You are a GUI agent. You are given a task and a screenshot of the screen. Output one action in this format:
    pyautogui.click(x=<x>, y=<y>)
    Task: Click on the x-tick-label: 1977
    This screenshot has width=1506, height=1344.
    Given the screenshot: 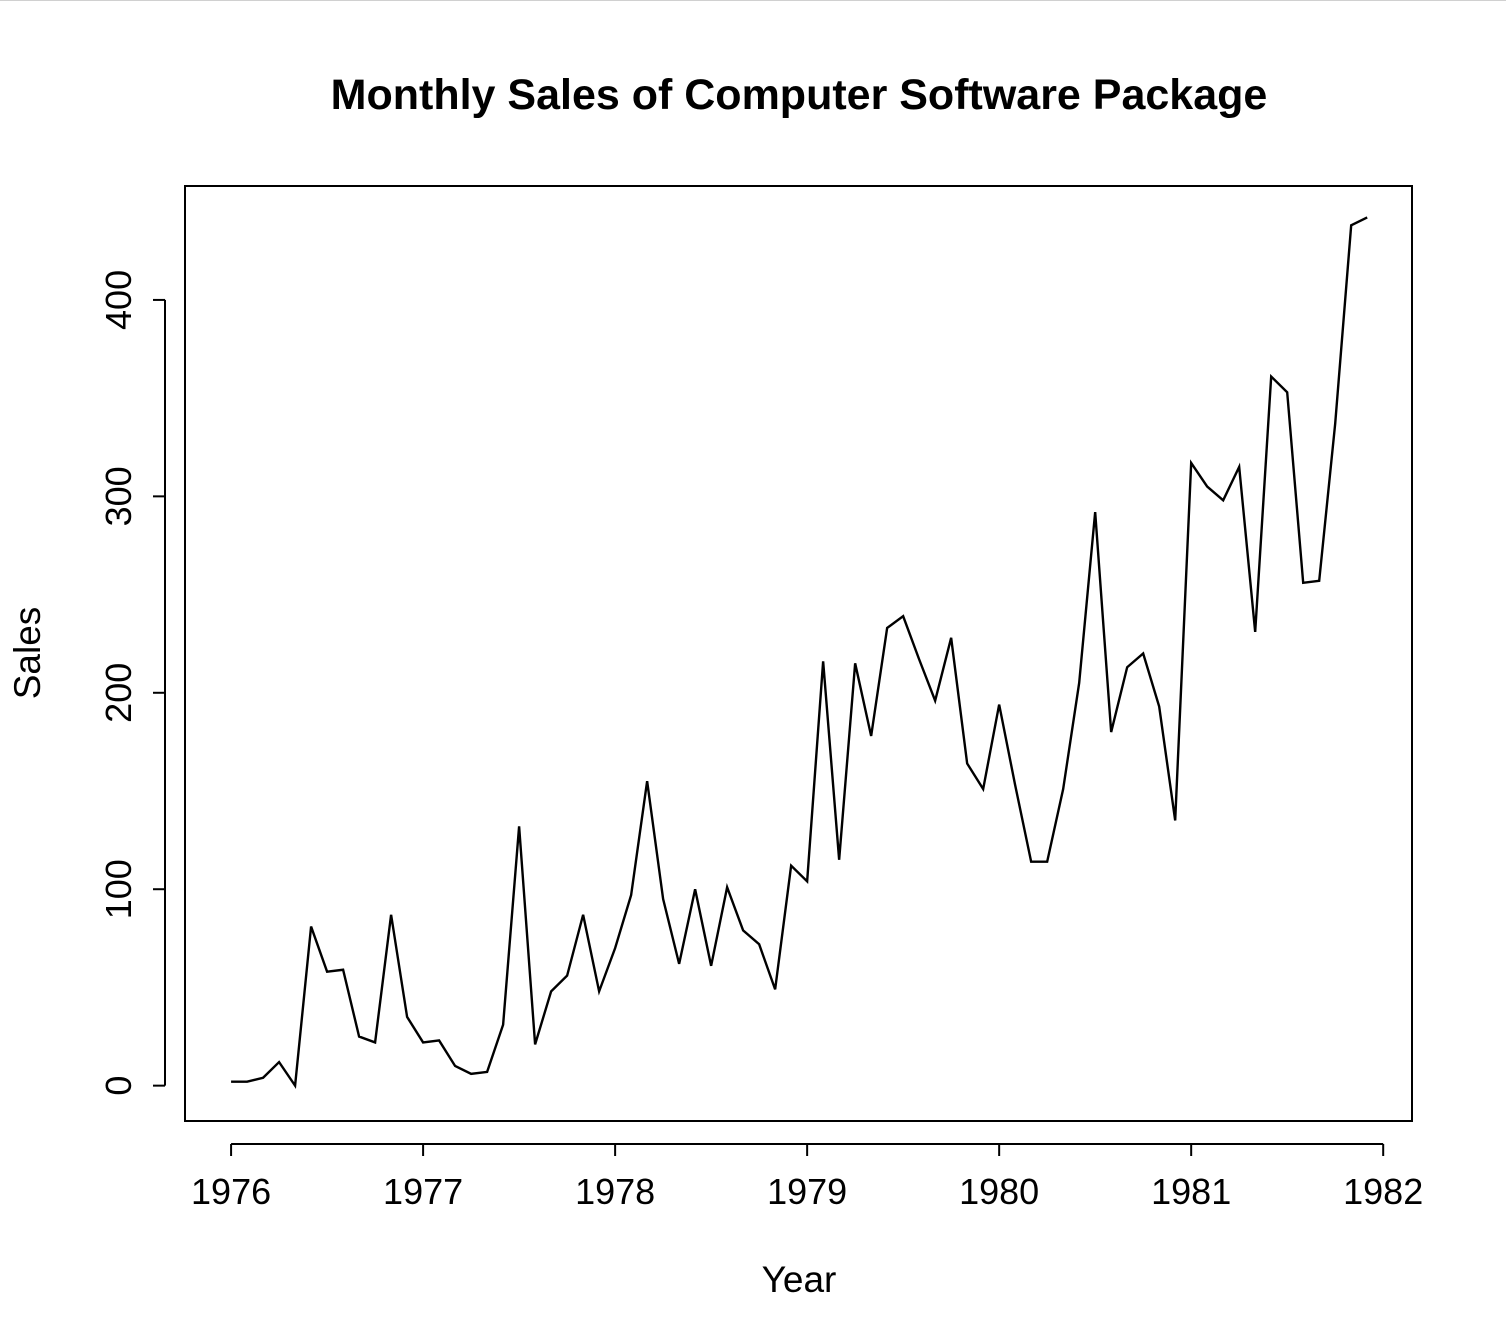 What is the action you would take?
    pyautogui.click(x=423, y=1191)
    